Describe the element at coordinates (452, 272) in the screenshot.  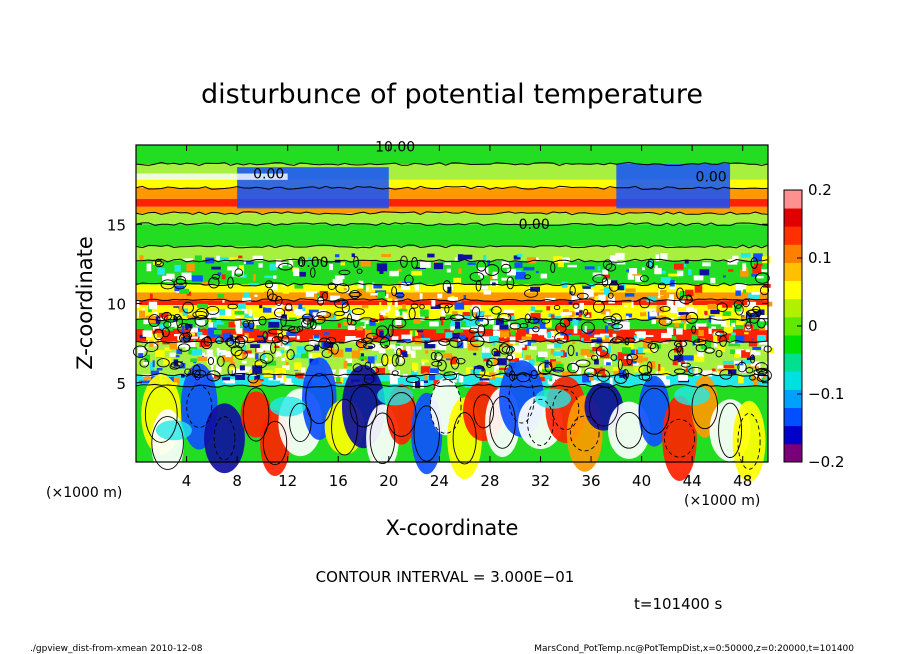
I see `field-band` at that location.